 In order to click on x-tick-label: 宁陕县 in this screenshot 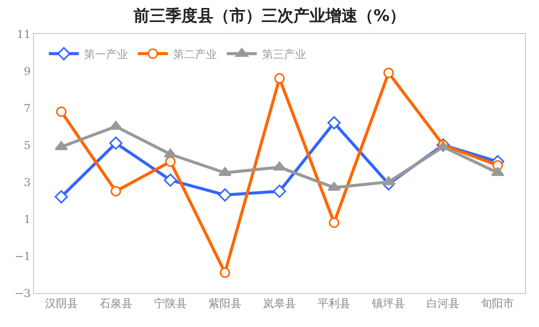, I will do `click(170, 303)`.